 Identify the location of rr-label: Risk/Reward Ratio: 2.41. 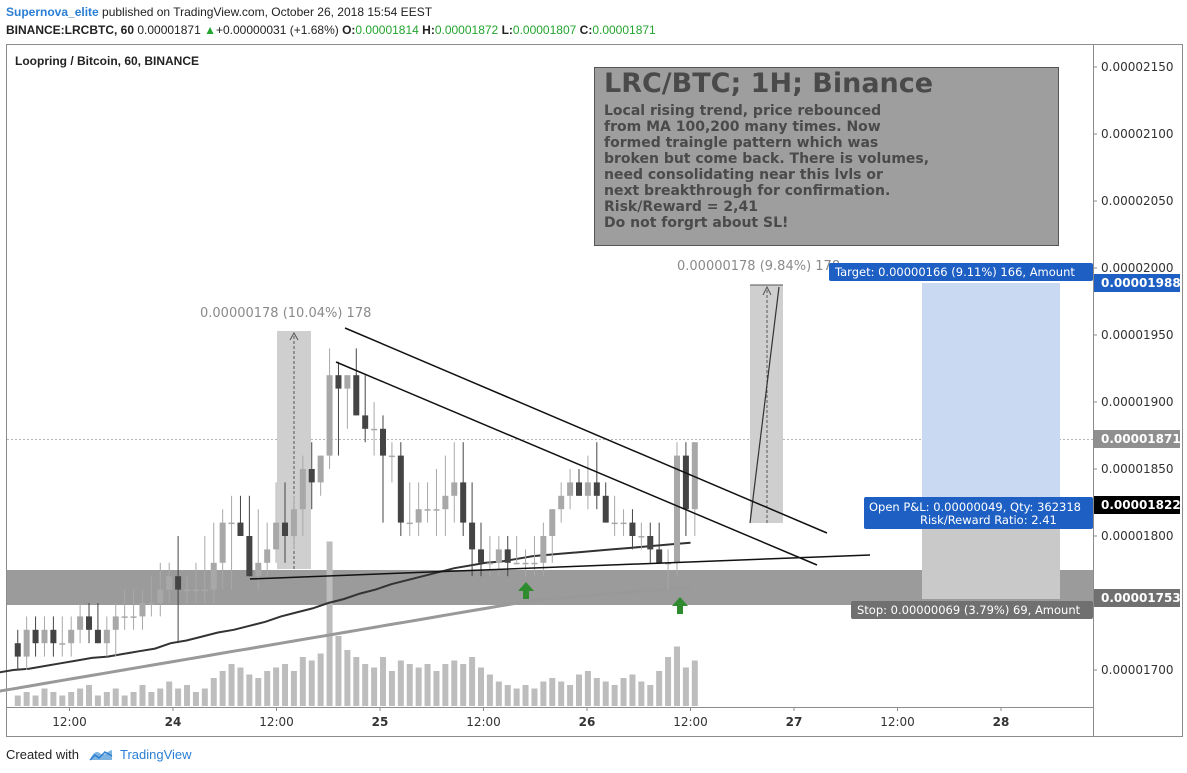
(988, 520).